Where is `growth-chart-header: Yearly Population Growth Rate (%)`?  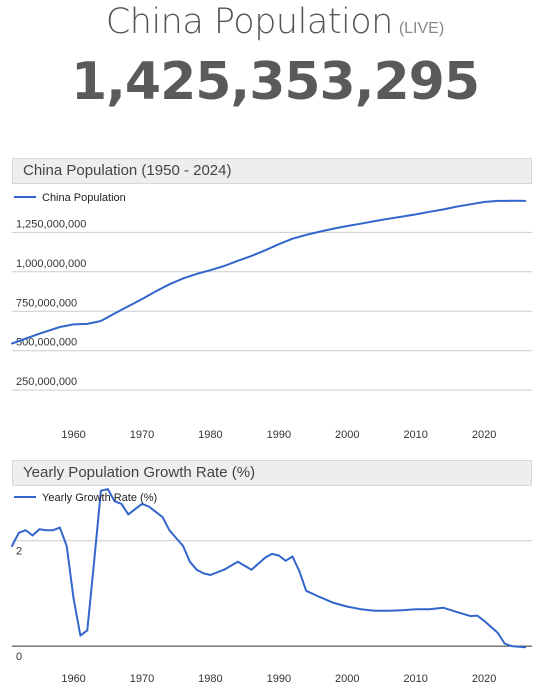 growth-chart-header: Yearly Population Growth Rate (%) is located at coordinates (272, 473).